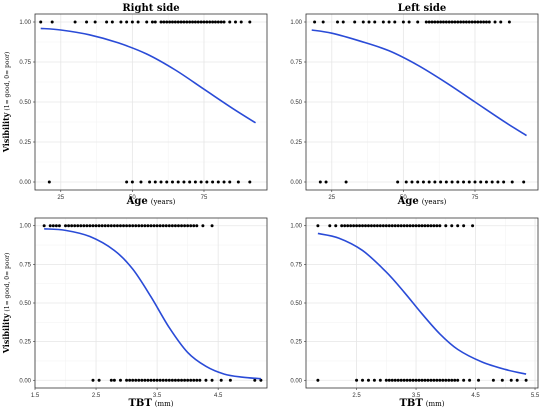 This screenshot has height=410, width=550. Describe the element at coordinates (435, 404) in the screenshot. I see `x-axis-label-unit: (mm)` at that location.